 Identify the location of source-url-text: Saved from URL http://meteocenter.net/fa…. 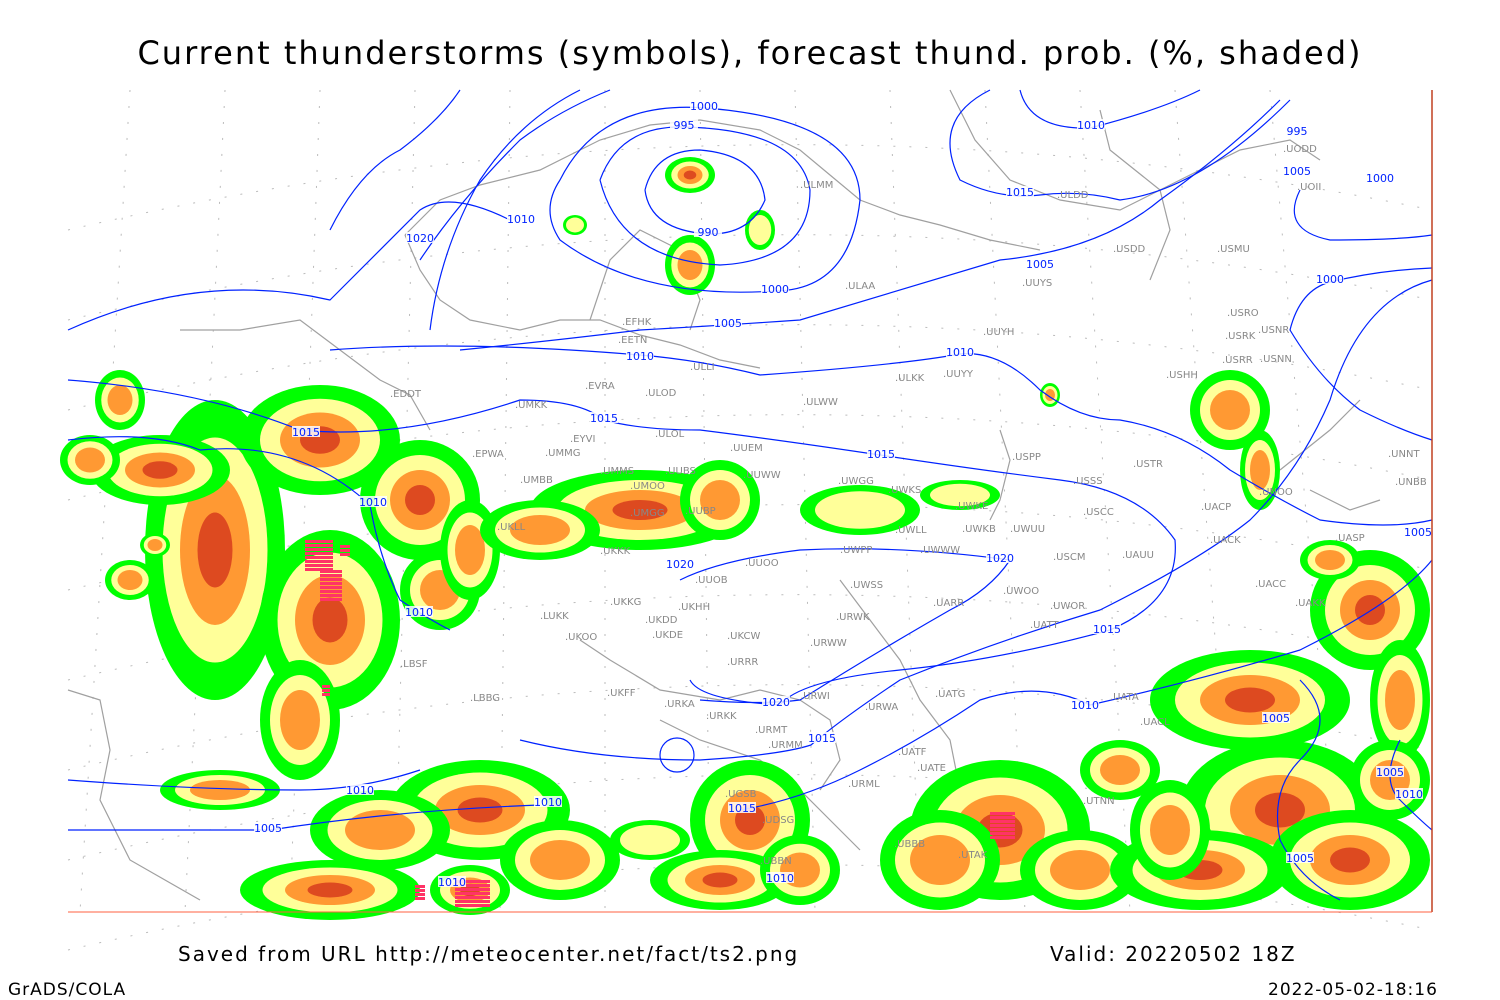
(489, 954).